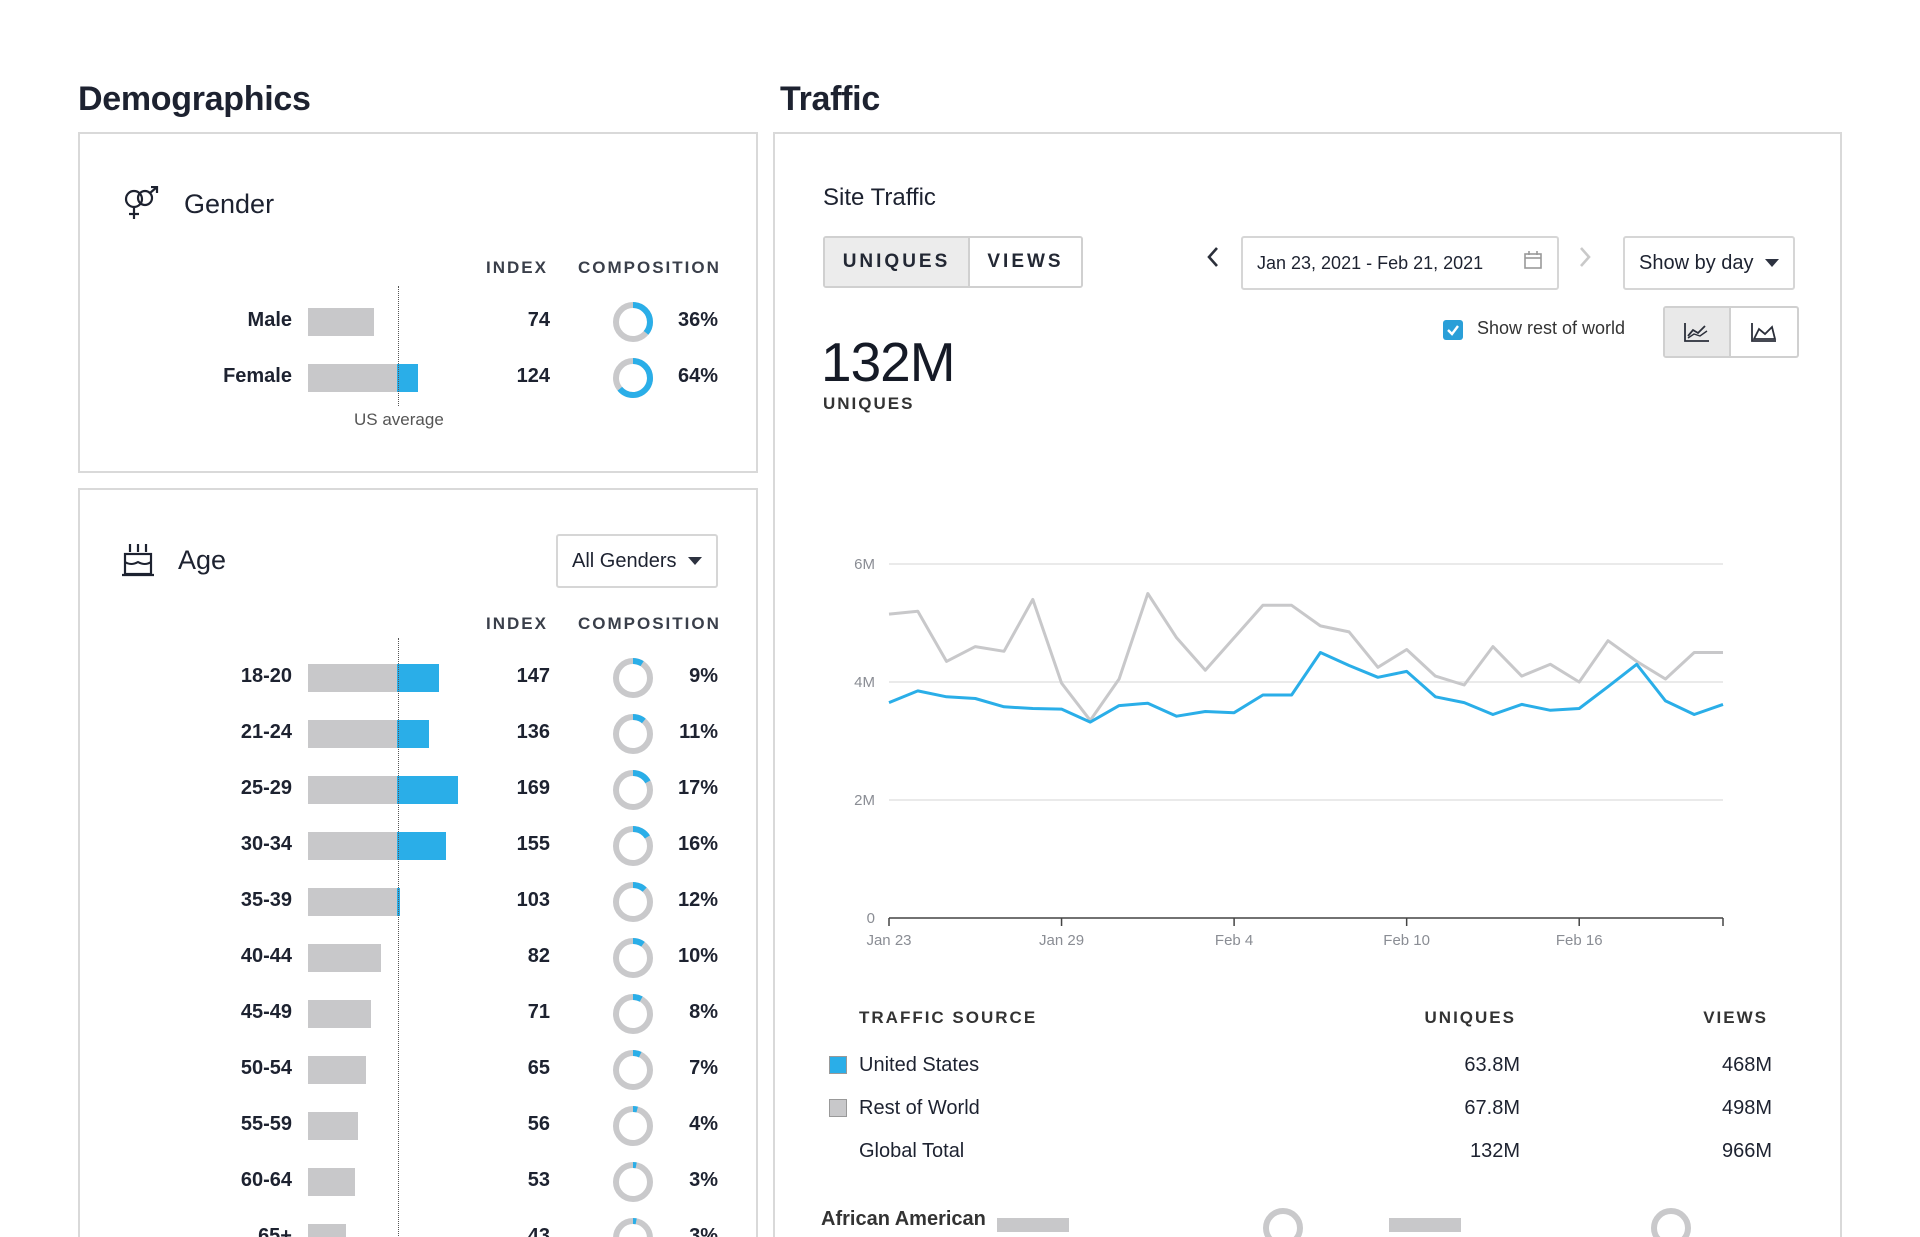 This screenshot has width=1920, height=1237. I want to click on traffic-source-row: United States 63.8M 468M, so click(1309, 1066).